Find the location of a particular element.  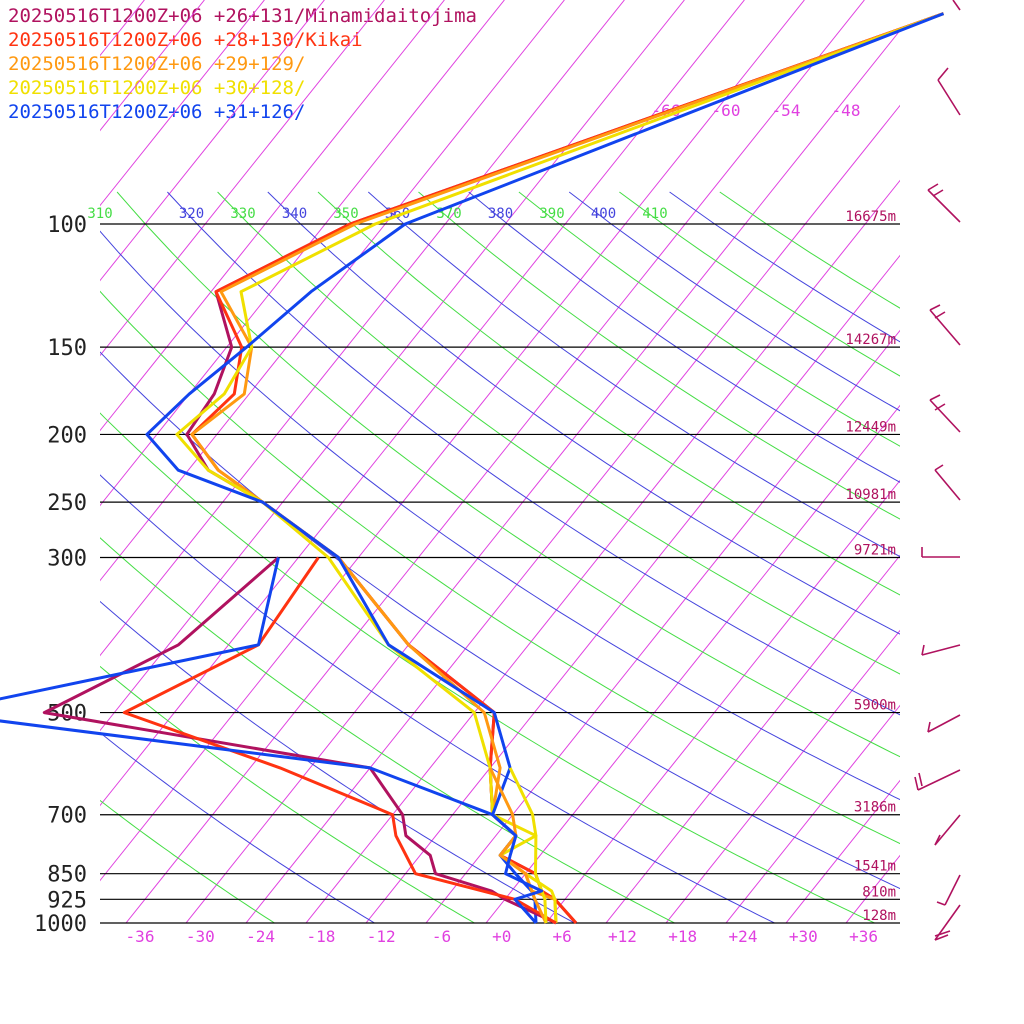

x-tick-label: -36 is located at coordinates (140, 936).